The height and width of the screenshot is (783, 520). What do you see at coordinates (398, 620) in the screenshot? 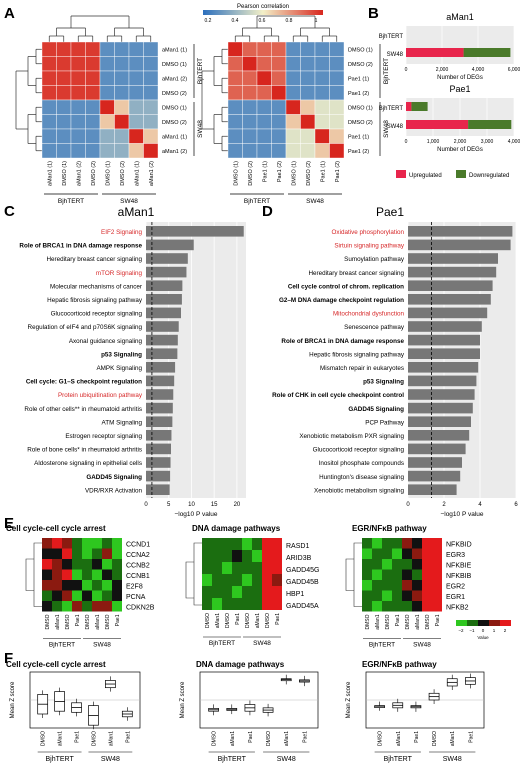
I see `col-label: Pae1` at bounding box center [398, 620].